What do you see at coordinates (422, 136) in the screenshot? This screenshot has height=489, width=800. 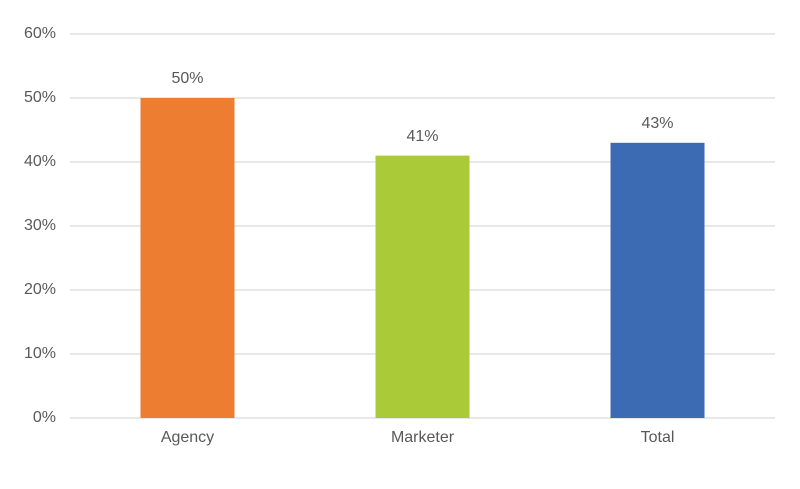 I see `value-label: 41%` at bounding box center [422, 136].